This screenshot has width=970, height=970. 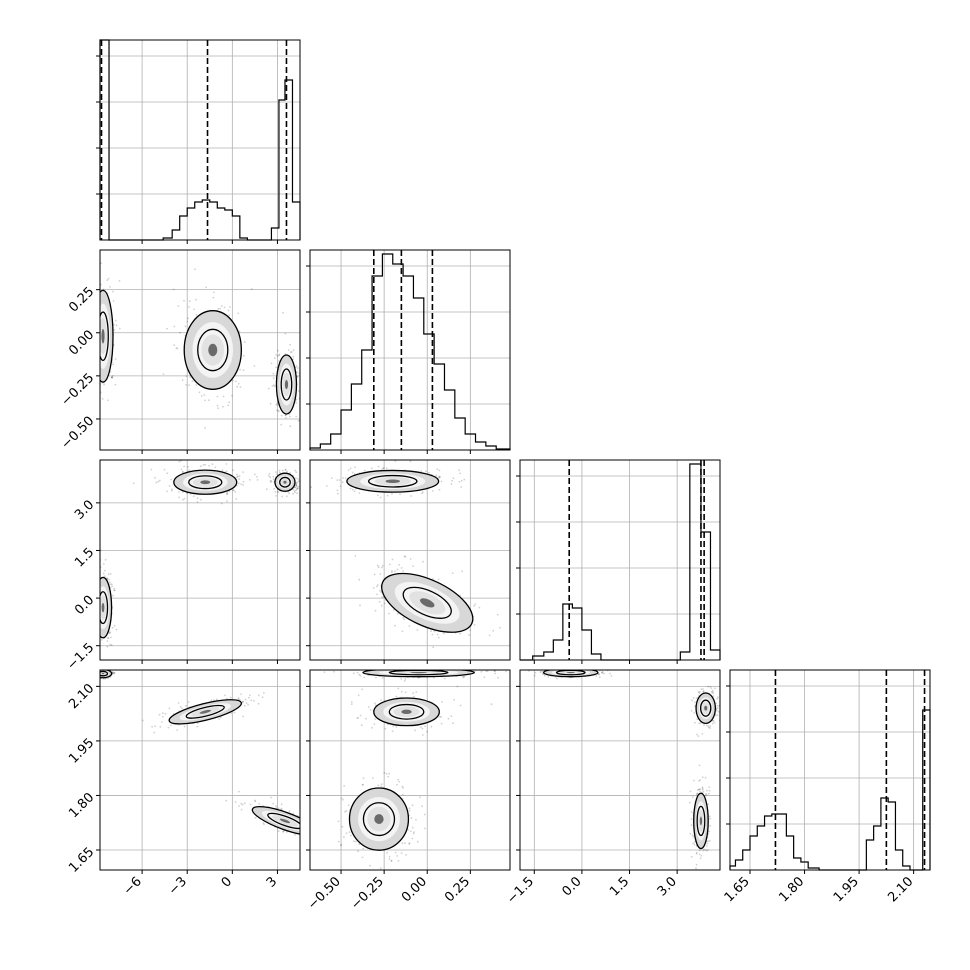 I want to click on panel-background, so click(x=200, y=140).